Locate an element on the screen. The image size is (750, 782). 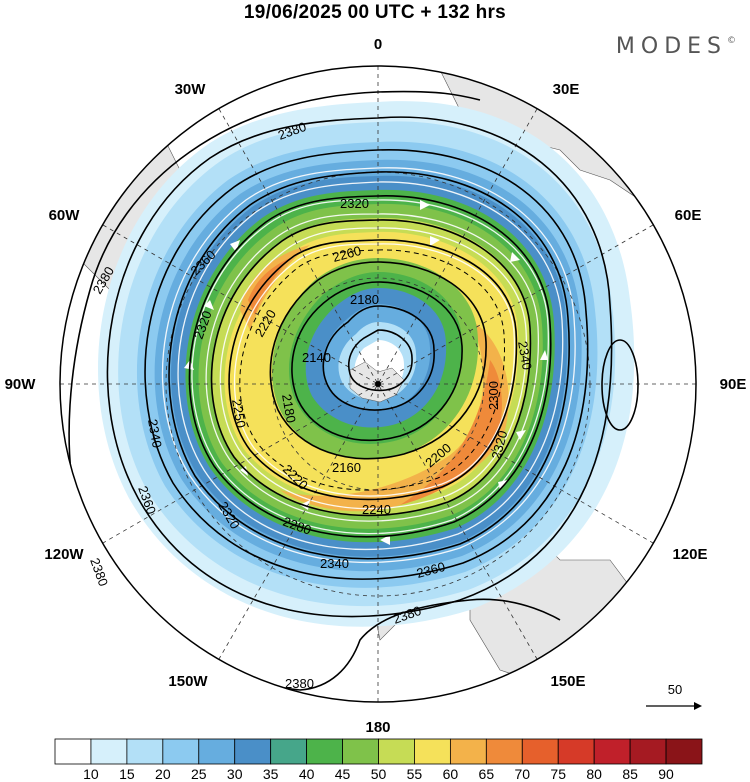
lon-label-180: 180 is located at coordinates (377, 727).